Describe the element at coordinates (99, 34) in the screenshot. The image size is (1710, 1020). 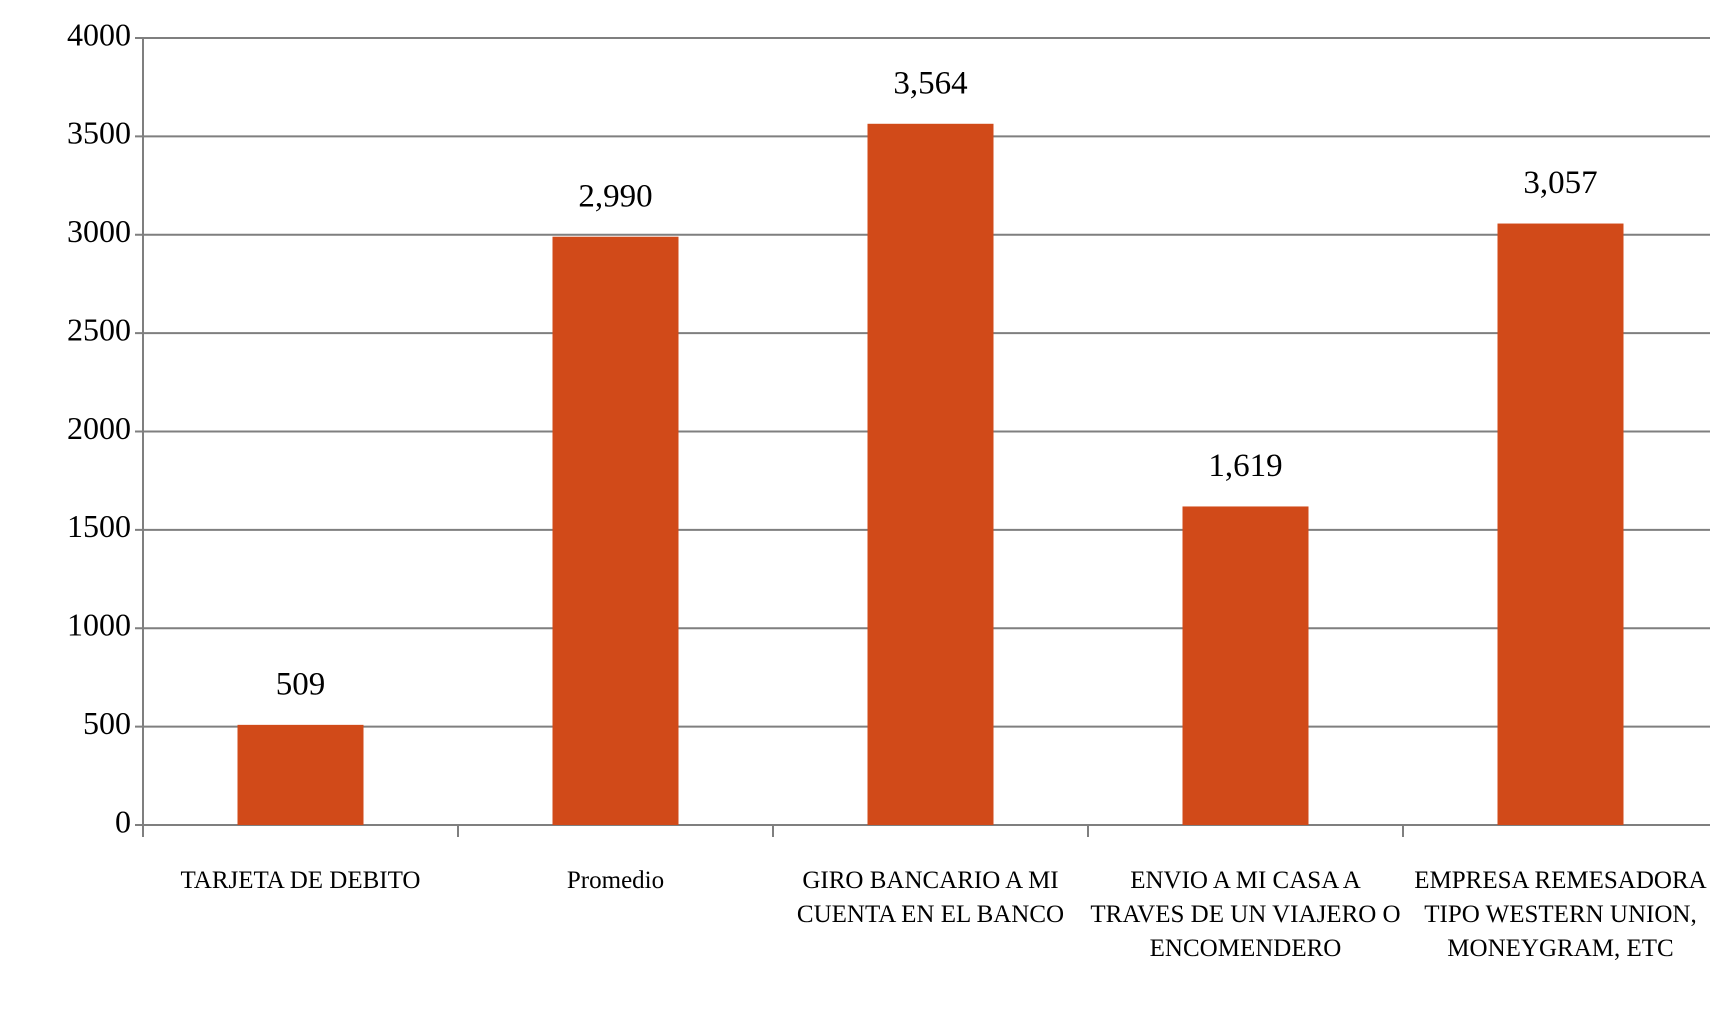
I see `y-tick-label: 4000` at that location.